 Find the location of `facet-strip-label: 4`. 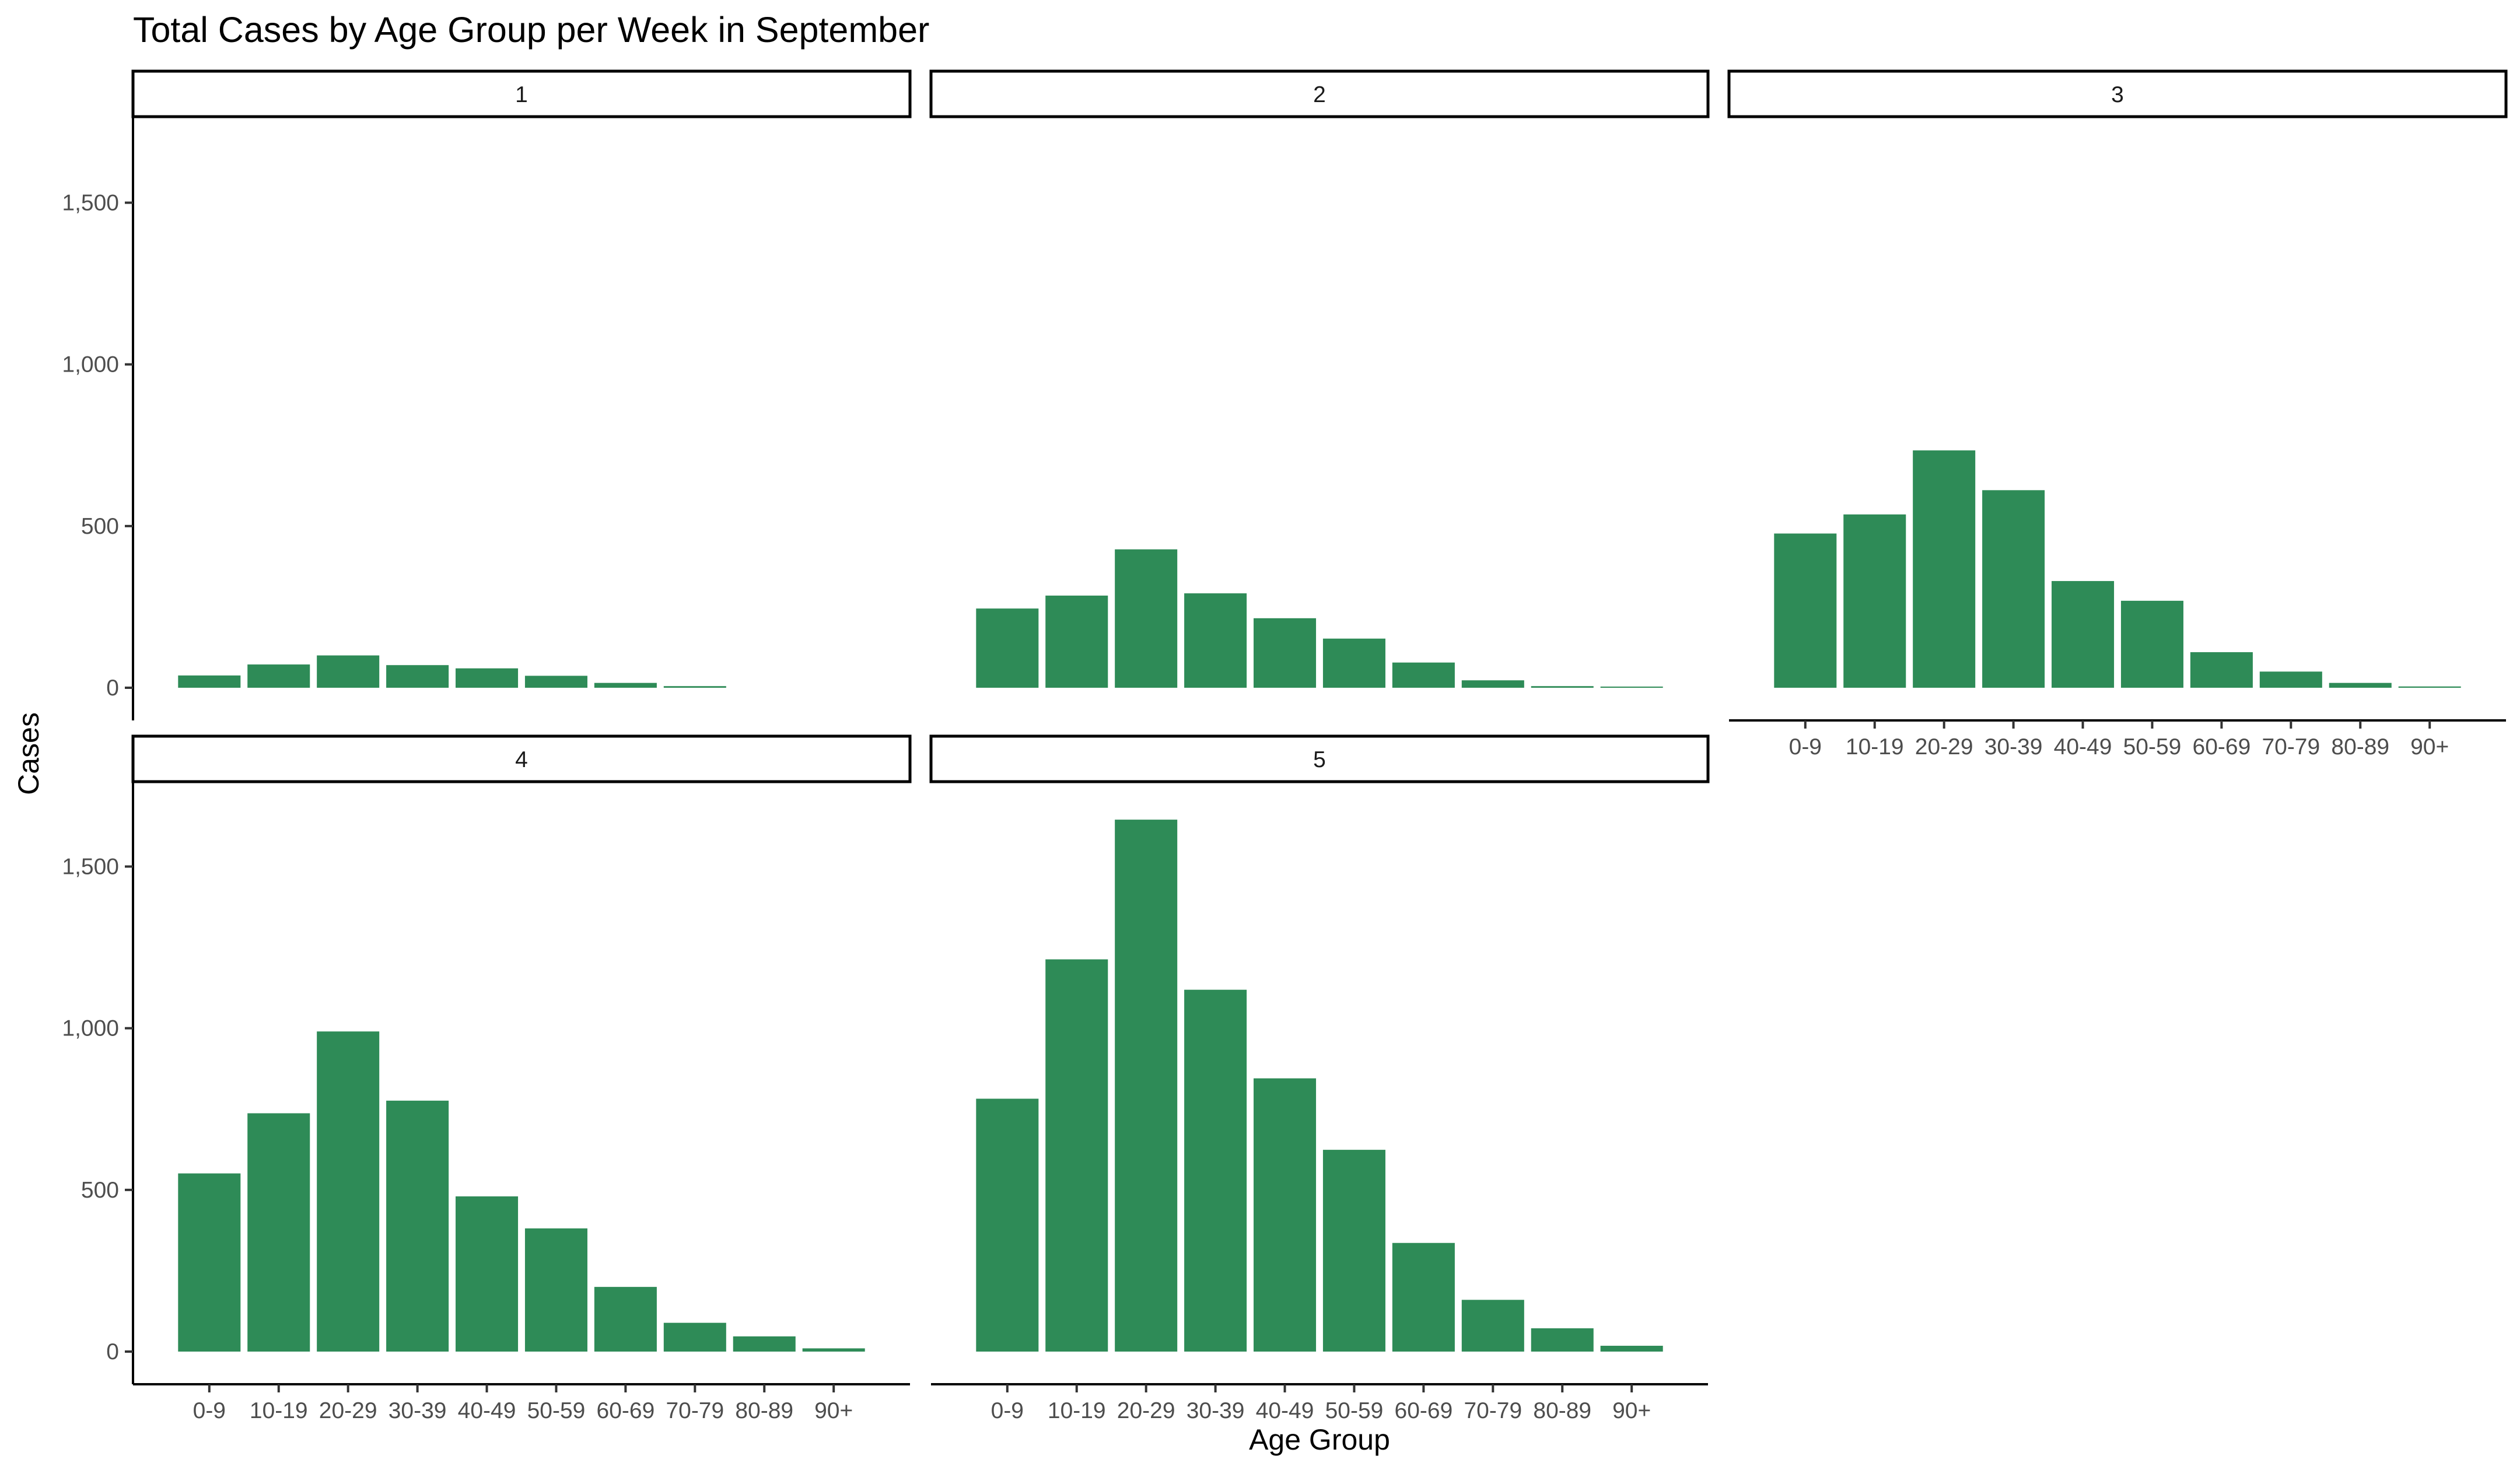

facet-strip-label: 4 is located at coordinates (521, 759).